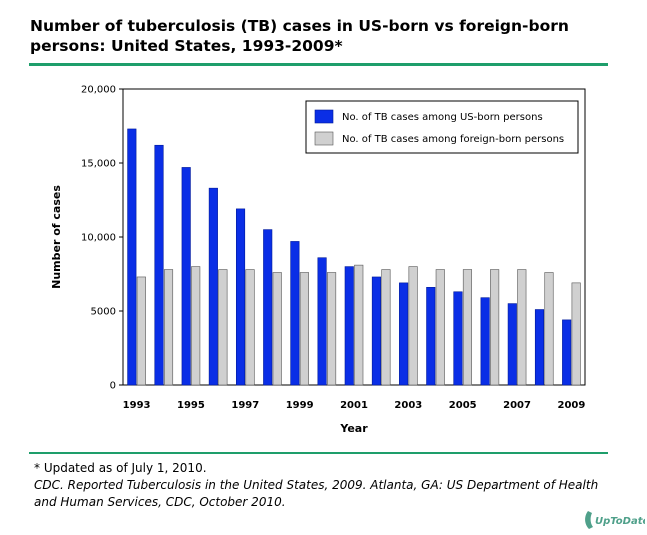 The image size is (647, 535). Describe the element at coordinates (318, 453) in the screenshot. I see `bottom-divider` at that location.